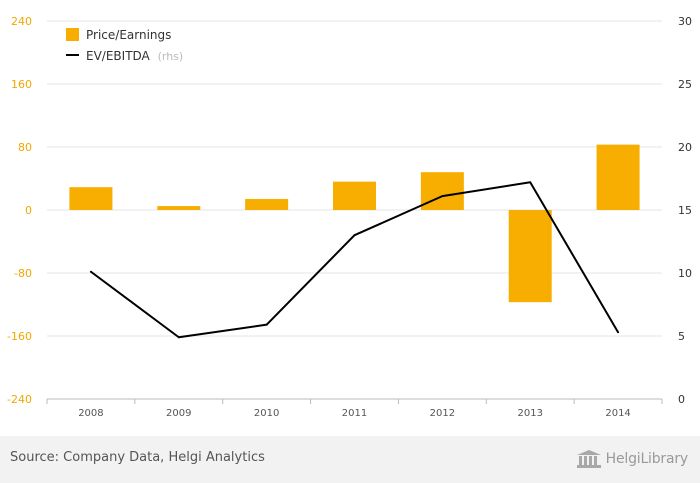 The height and width of the screenshot is (483, 700). I want to click on legend: Price/Earnings EV/EBITDA (rhs), so click(124, 45).